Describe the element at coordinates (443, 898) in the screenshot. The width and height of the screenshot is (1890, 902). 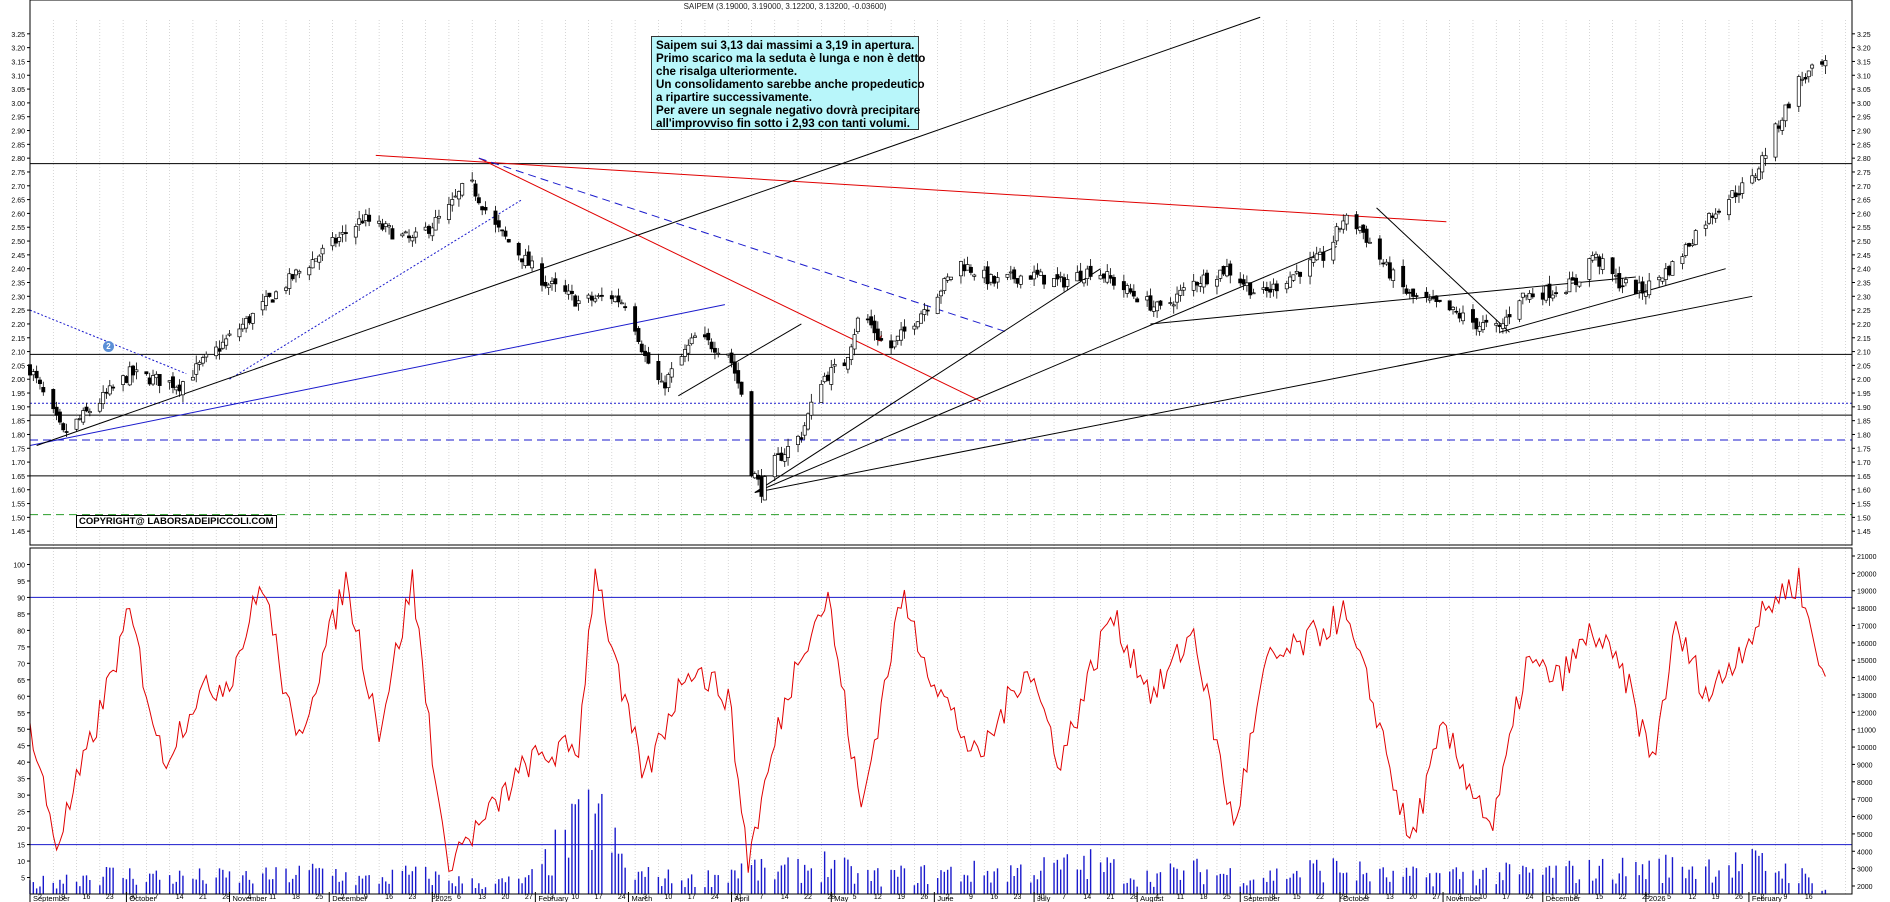
I see `month-label: 2025` at that location.